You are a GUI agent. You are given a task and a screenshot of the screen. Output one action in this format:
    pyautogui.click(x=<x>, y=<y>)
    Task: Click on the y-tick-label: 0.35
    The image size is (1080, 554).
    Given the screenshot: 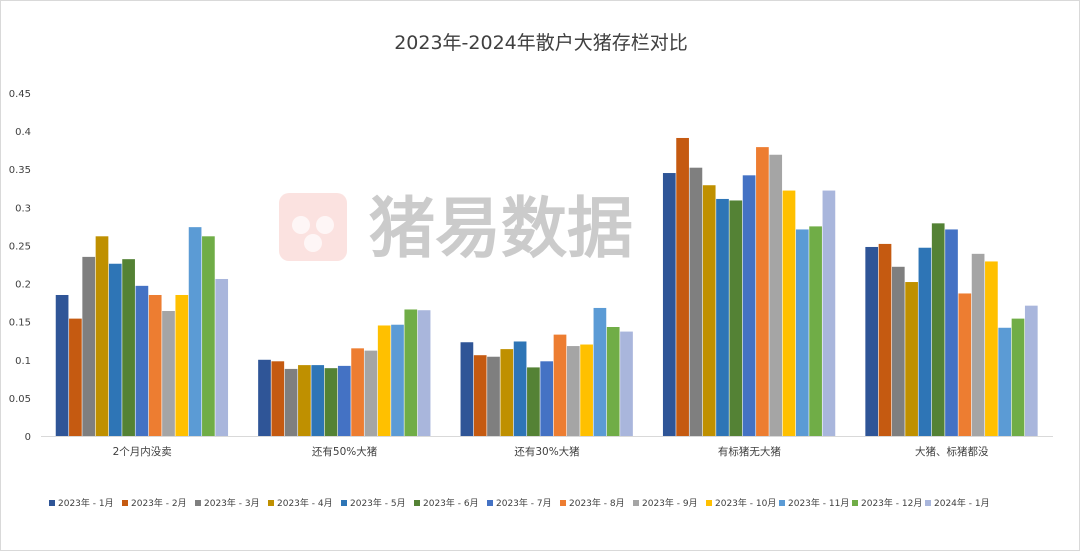 What is the action you would take?
    pyautogui.click(x=20, y=170)
    